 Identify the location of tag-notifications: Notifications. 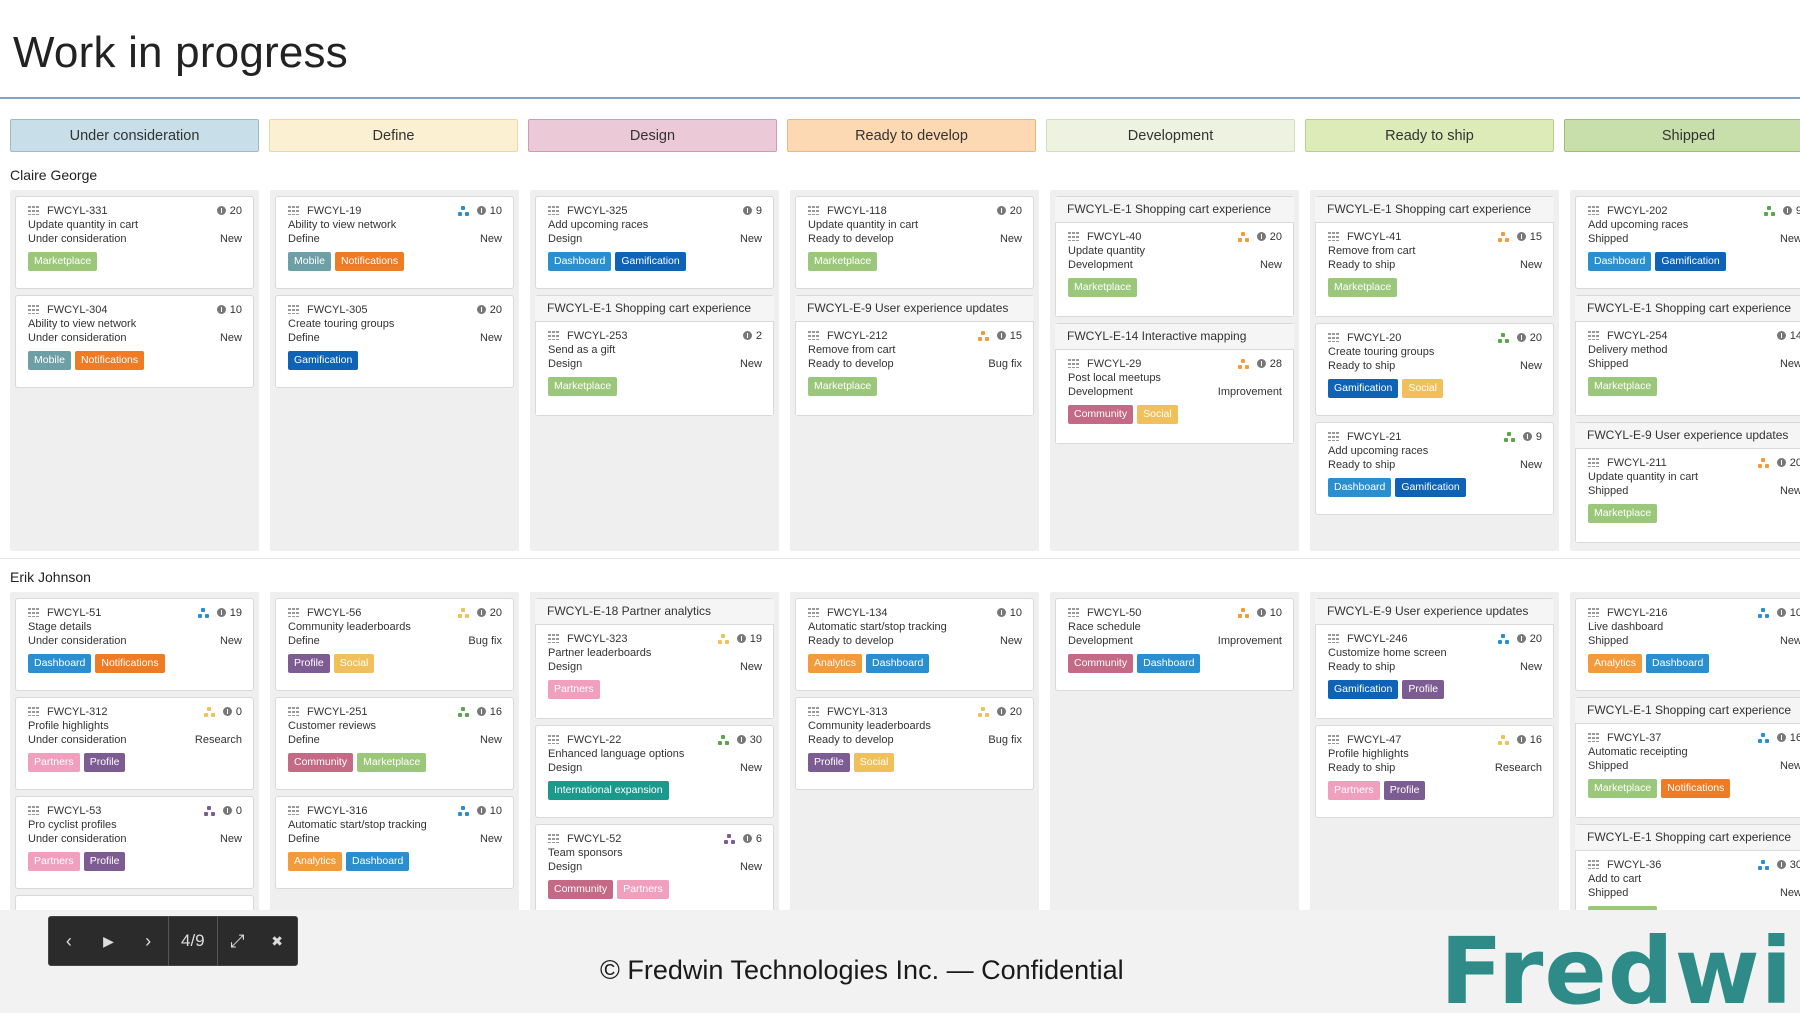
(1696, 788).